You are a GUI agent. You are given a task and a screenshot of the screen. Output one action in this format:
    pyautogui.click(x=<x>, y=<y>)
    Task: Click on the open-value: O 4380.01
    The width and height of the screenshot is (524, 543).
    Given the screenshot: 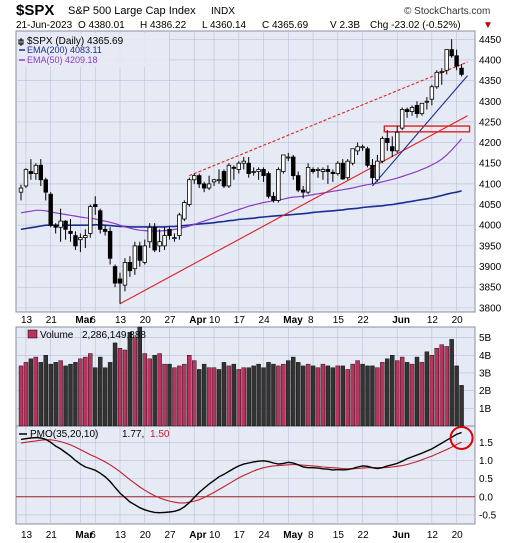 What is the action you would take?
    pyautogui.click(x=101, y=25)
    